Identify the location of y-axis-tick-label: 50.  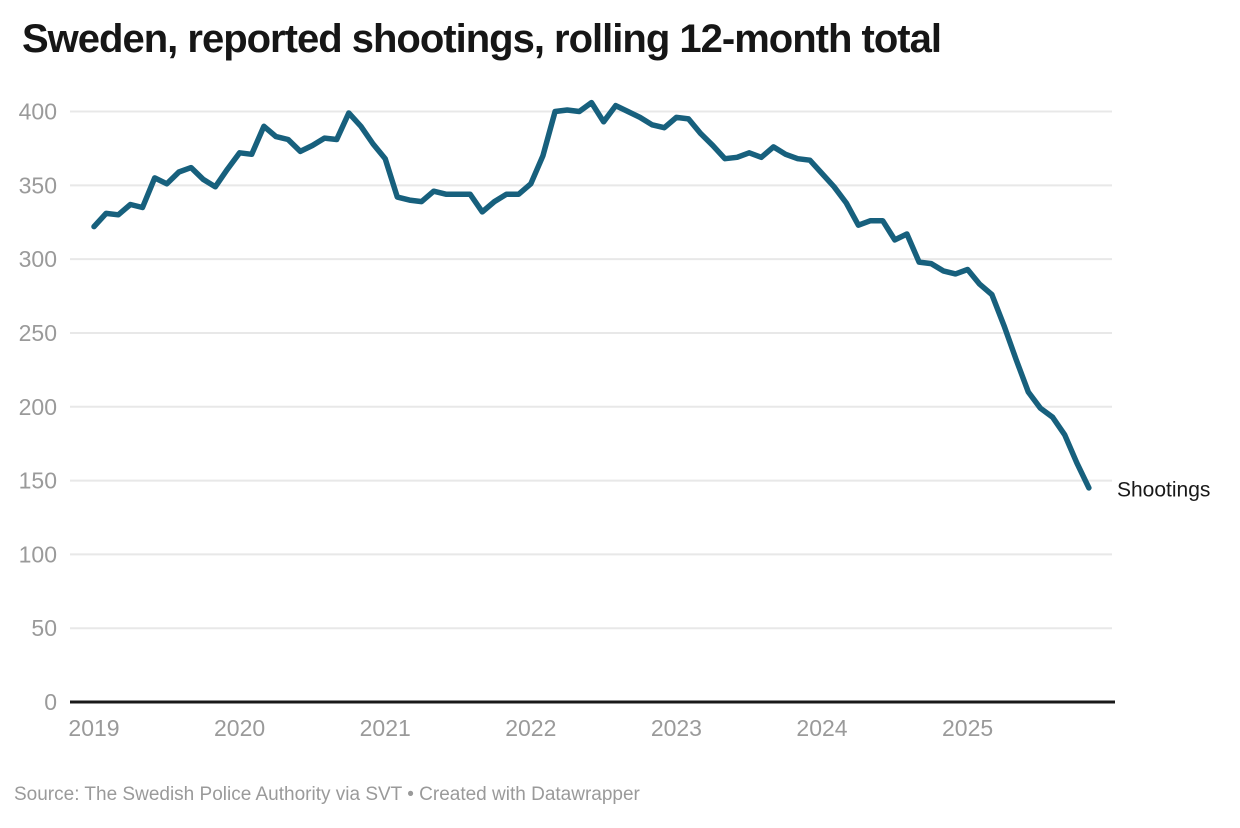
(44, 628).